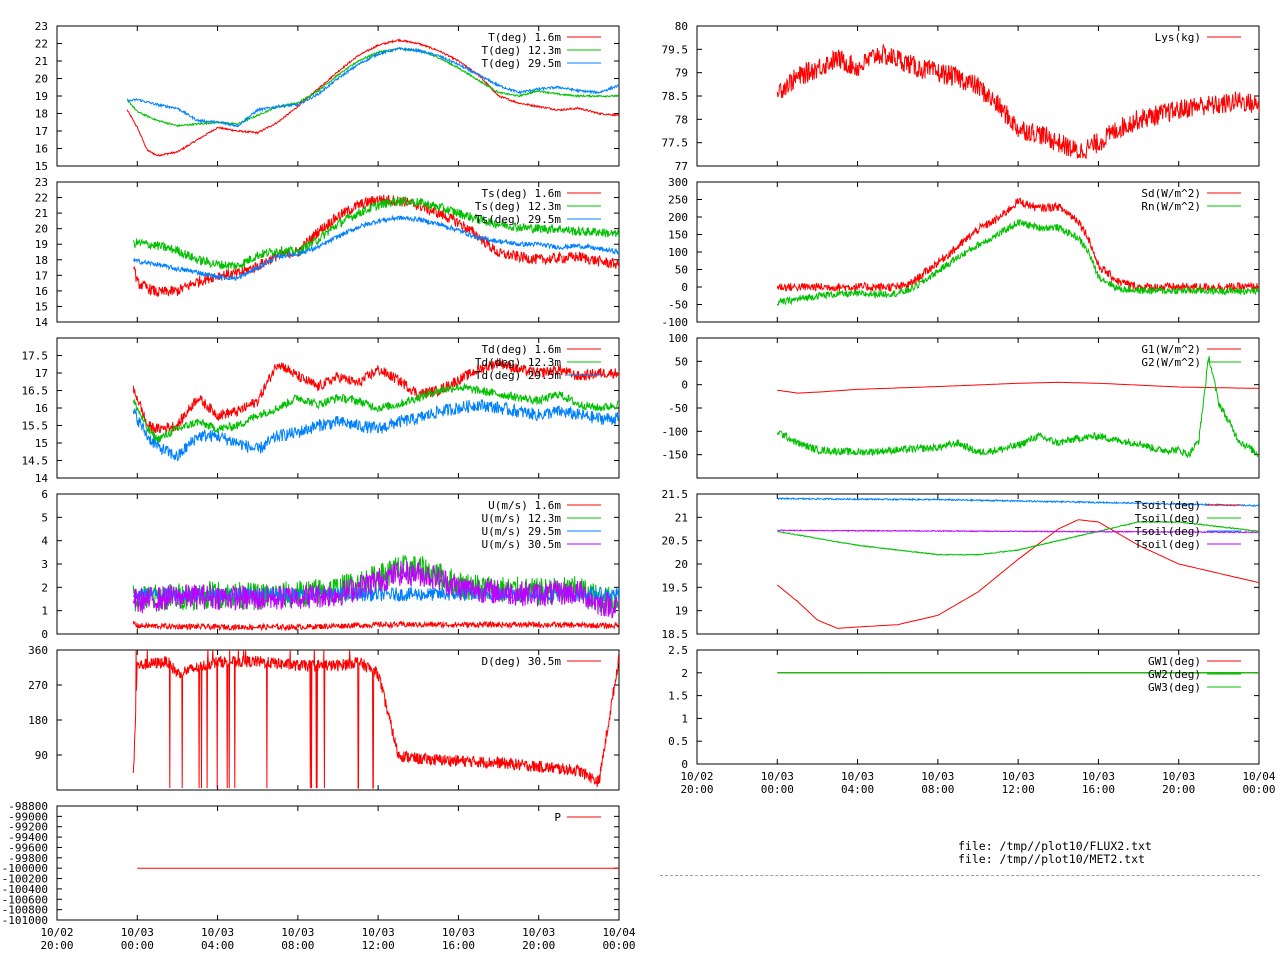 This screenshot has width=1280, height=960. What do you see at coordinates (324, 717) in the screenshot?
I see `chart-panel-left-5: 90 180 270 360 D(deg) 30.5m` at bounding box center [324, 717].